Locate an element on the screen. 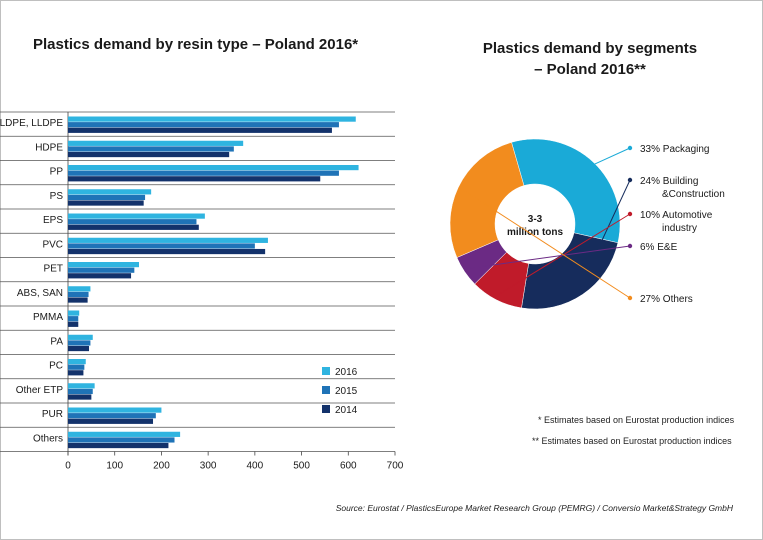 This screenshot has width=763, height=540. category-label: PVC is located at coordinates (52, 244).